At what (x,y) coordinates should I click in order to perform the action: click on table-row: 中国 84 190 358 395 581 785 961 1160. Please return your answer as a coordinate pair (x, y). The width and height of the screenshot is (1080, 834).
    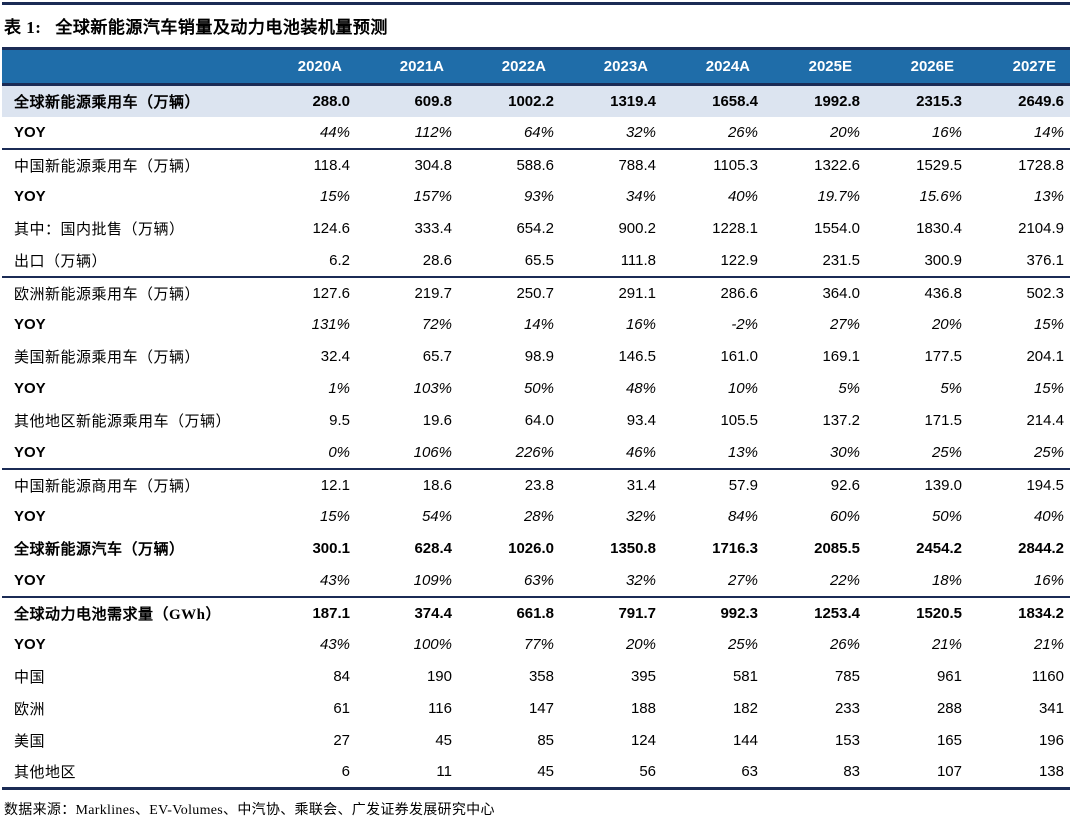
    Looking at the image, I should click on (536, 677).